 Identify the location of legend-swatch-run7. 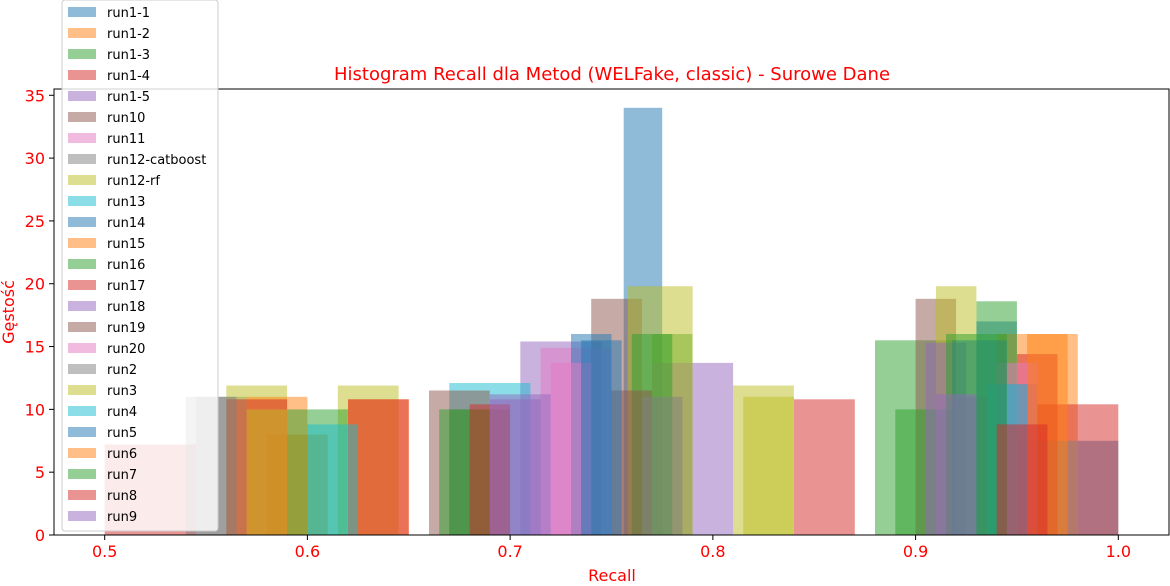
(82, 474).